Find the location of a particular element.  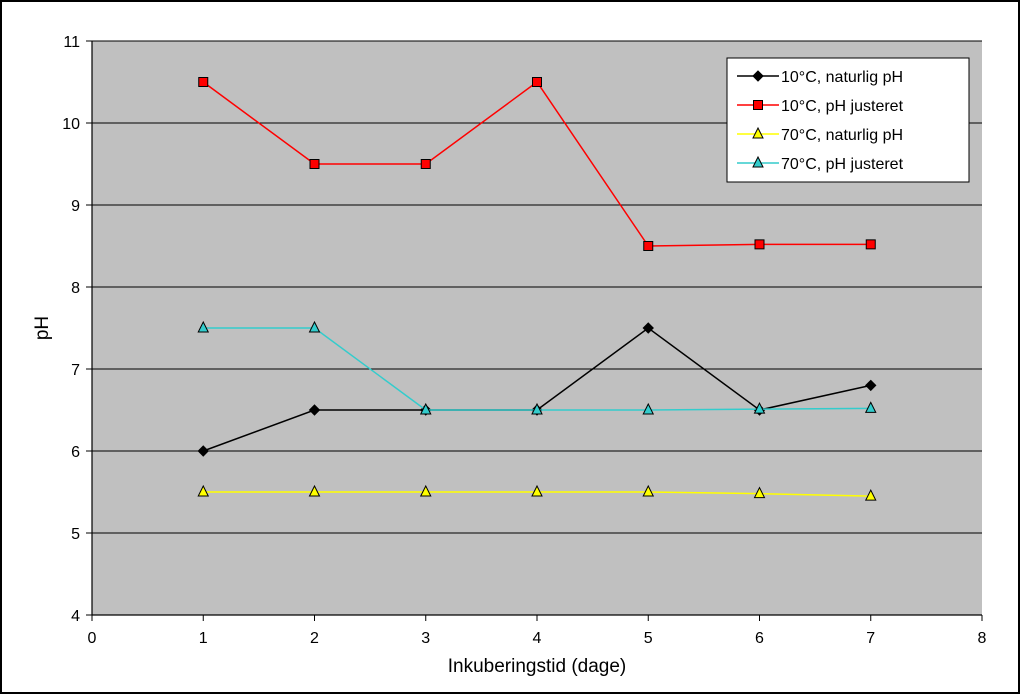

legend-item: 10°C, pH justeret is located at coordinates (820, 106).